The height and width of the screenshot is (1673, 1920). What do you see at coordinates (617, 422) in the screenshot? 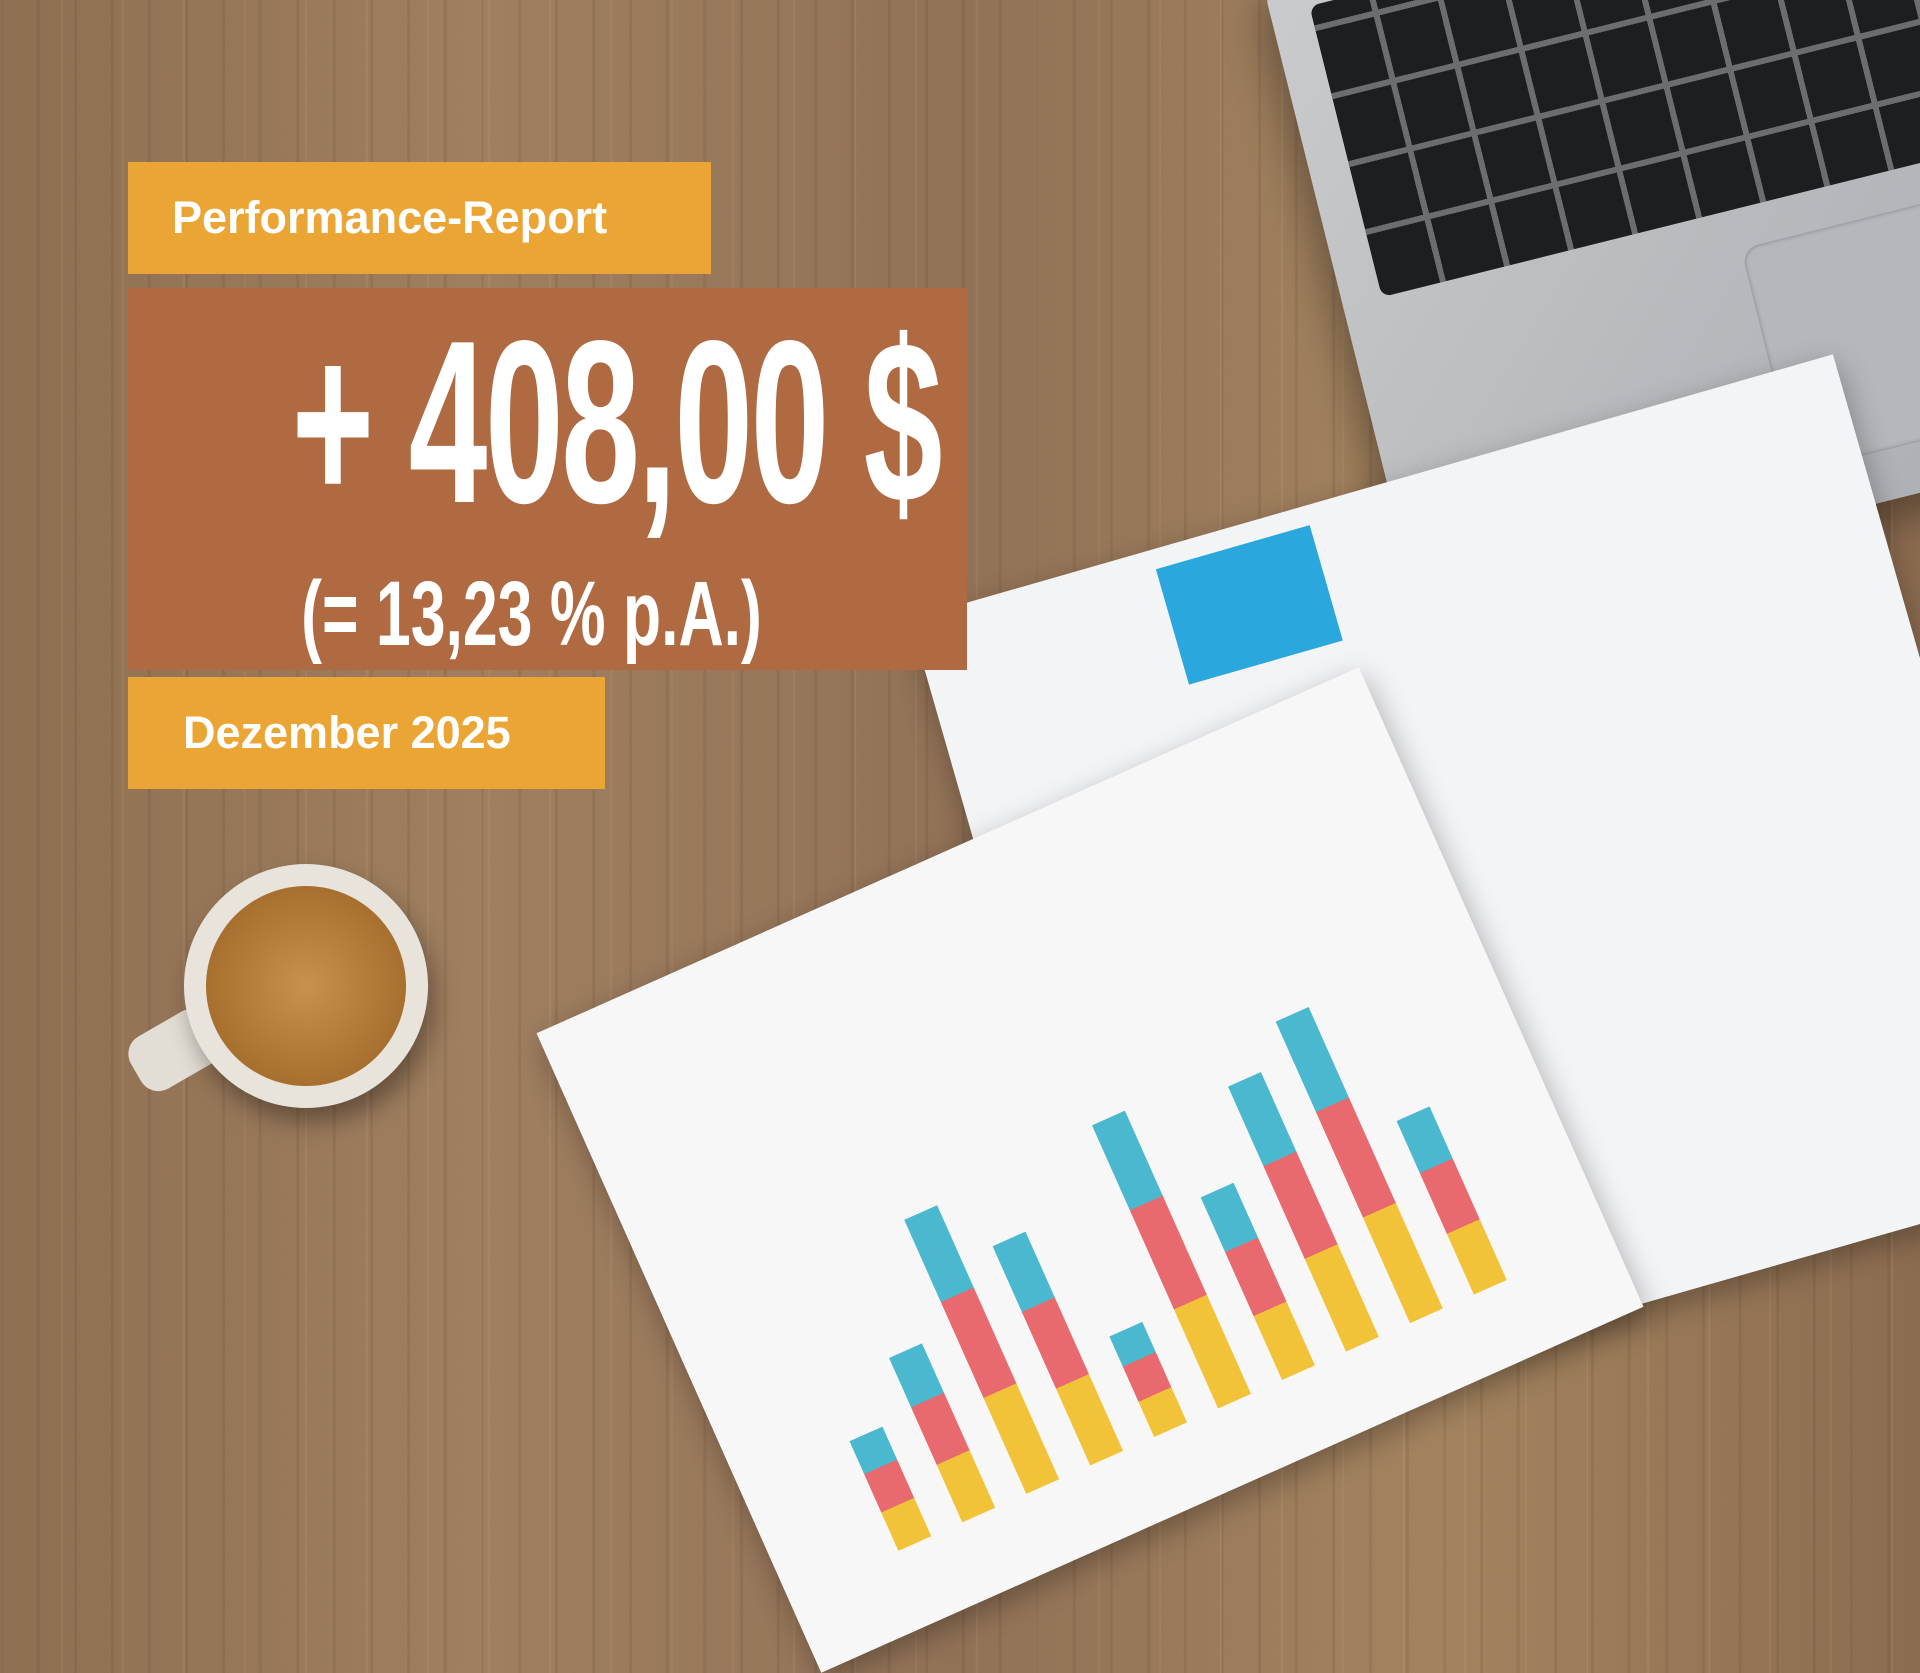
I see `performance-amount: + 408,00 $` at bounding box center [617, 422].